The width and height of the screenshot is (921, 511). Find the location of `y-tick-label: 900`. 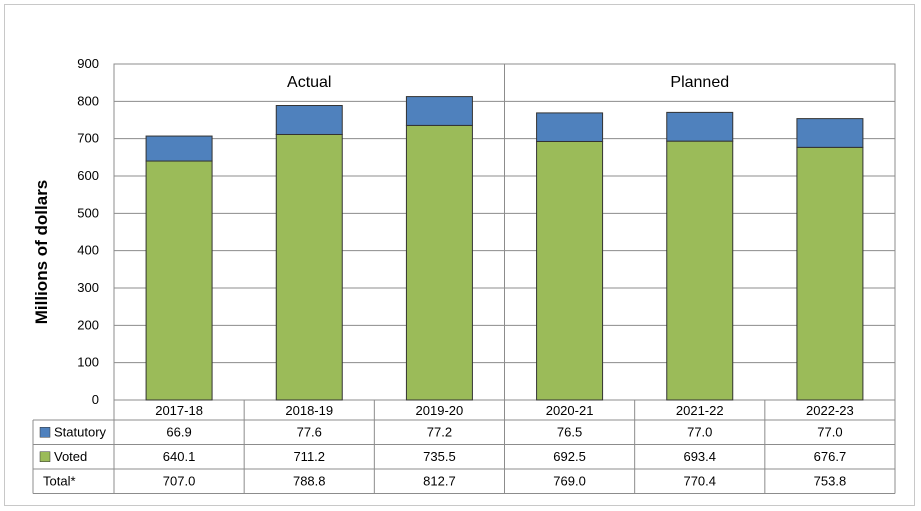

y-tick-label: 900 is located at coordinates (88, 63).